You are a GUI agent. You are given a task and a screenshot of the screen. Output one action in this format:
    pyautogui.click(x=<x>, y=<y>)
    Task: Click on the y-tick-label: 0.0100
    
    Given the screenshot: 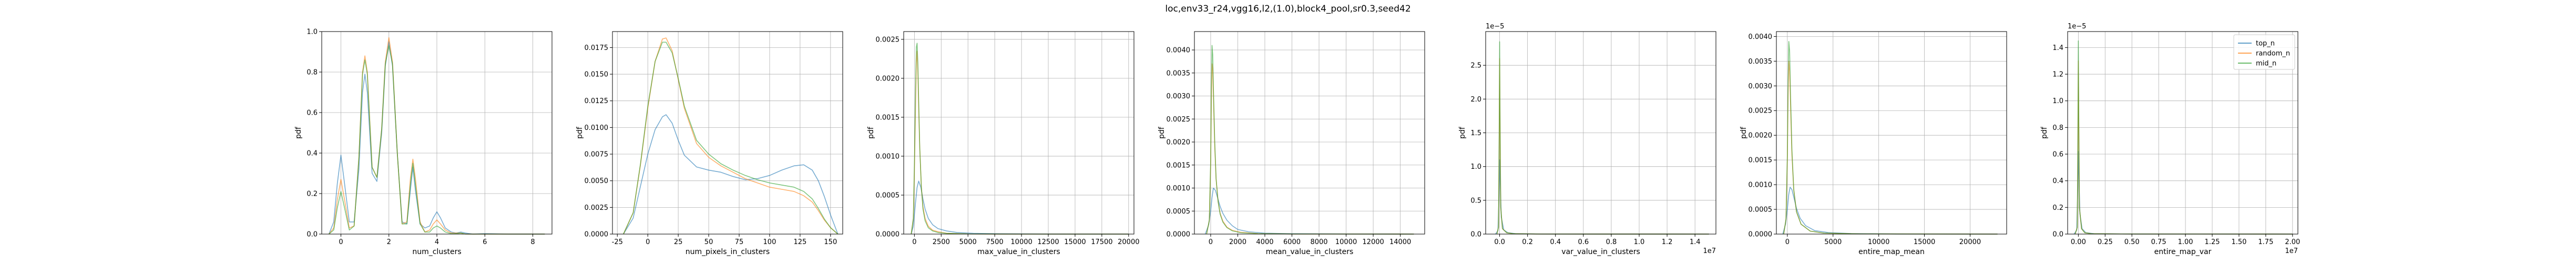 What is the action you would take?
    pyautogui.click(x=597, y=128)
    